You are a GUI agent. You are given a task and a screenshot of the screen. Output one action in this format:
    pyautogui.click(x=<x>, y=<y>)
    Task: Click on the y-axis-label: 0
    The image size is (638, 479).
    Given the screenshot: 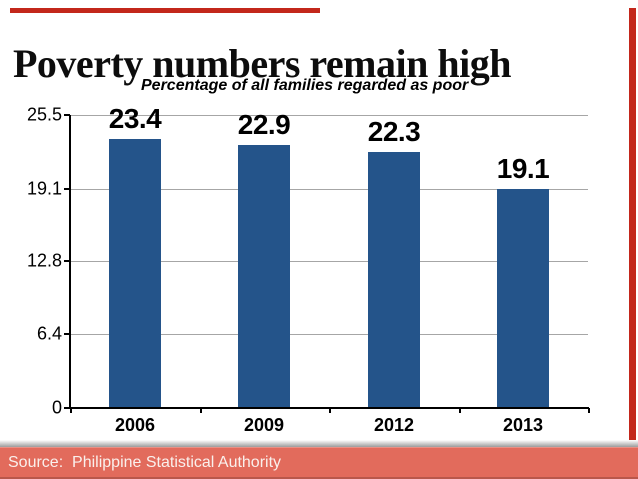 What is the action you would take?
    pyautogui.click(x=56, y=407)
    